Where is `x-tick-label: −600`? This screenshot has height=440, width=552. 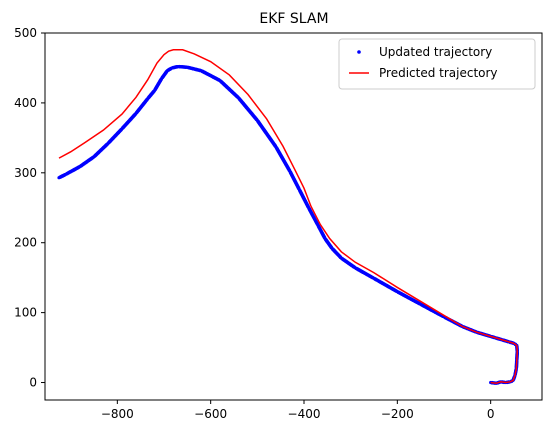 x-tick-label: −600 is located at coordinates (210, 414).